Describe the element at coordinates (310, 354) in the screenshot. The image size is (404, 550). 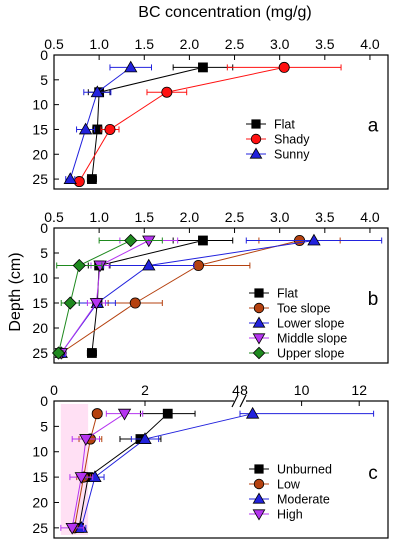
I see `legend-label: Upper slope` at that location.